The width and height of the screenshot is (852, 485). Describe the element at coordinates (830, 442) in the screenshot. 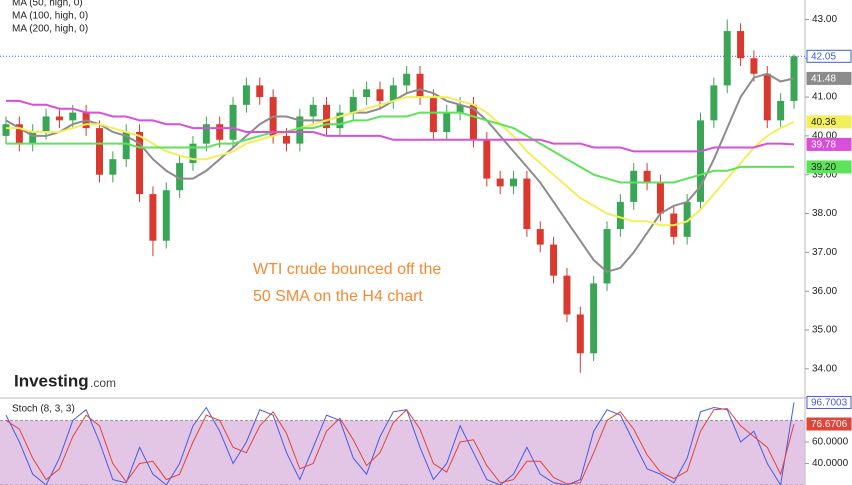

I see `y-tick-label: 60.0000` at that location.